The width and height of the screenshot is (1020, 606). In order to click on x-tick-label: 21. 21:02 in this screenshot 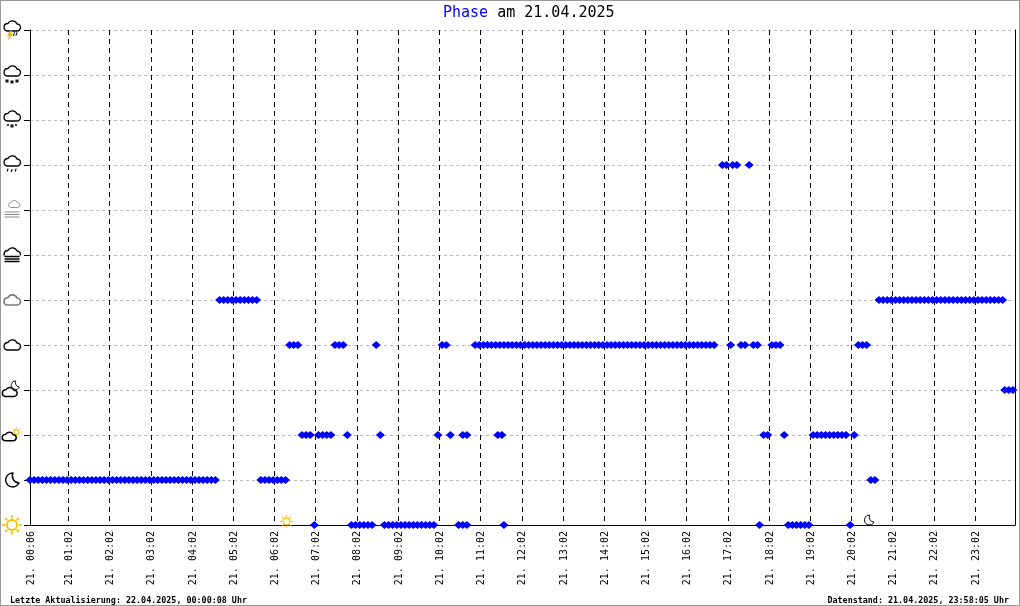, I will do `click(893, 558)`.